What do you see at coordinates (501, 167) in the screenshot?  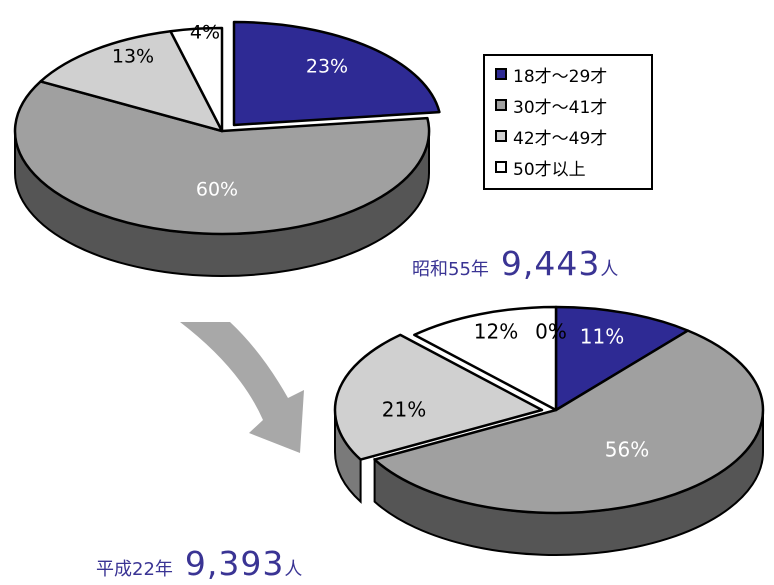 I see `legend-swatch-50-plus` at bounding box center [501, 167].